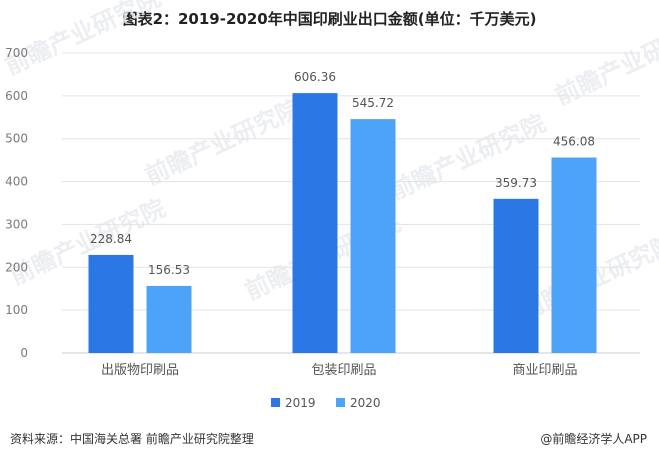  Describe the element at coordinates (574, 142) in the screenshot. I see `data-label: 456.08` at that location.